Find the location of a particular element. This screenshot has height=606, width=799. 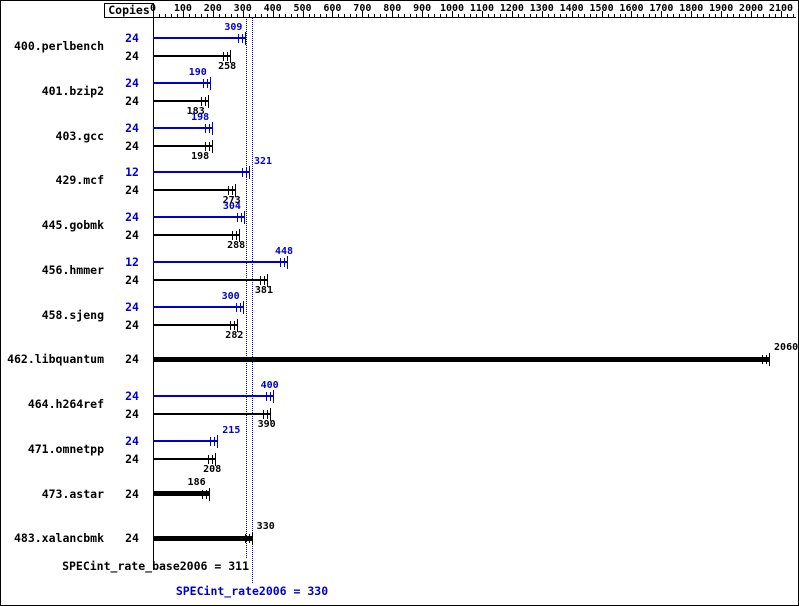

axis-tick-label: 300 is located at coordinates (242, 8).